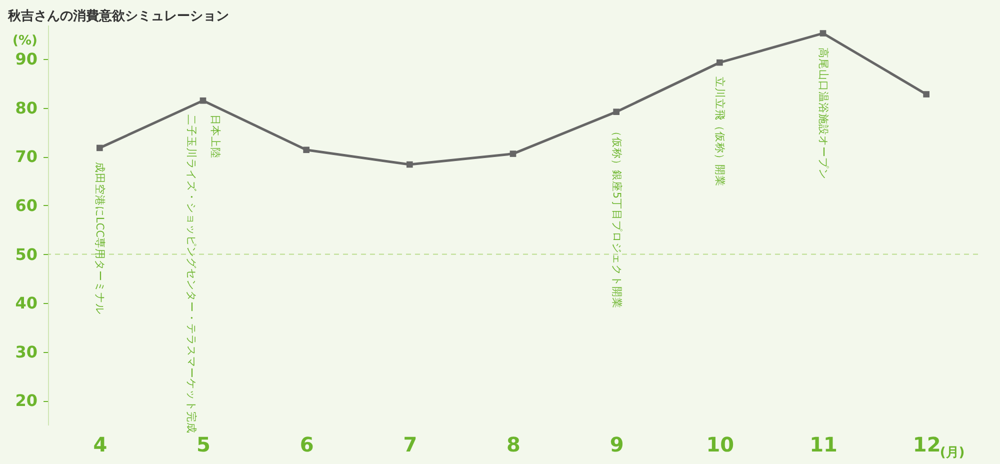 The image size is (1000, 464). Describe the element at coordinates (617, 217) in the screenshot. I see `annotation: （仮称）銀座5丁目プロジェクト開業` at that location.